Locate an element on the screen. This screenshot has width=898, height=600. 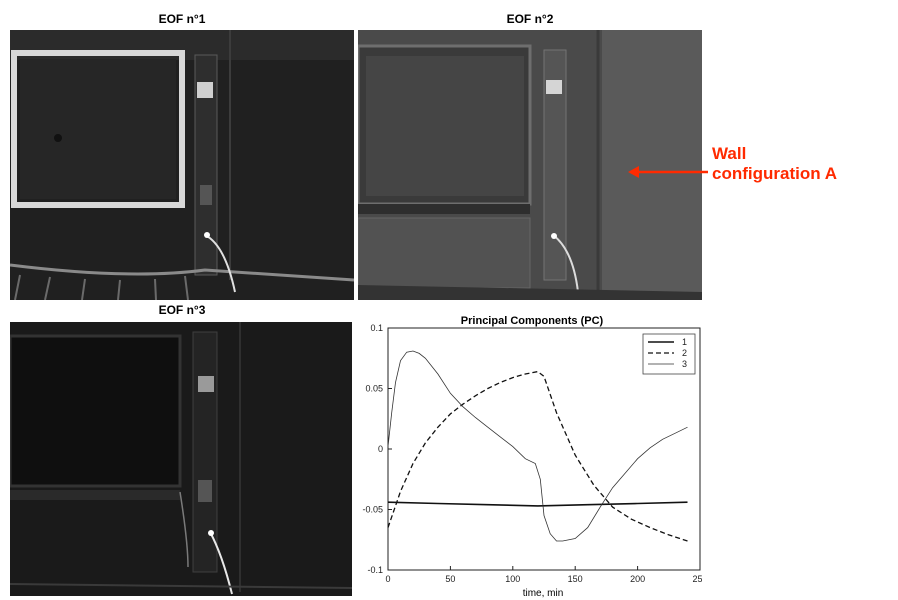
x-tick-label: 100 is located at coordinates (512, 579).